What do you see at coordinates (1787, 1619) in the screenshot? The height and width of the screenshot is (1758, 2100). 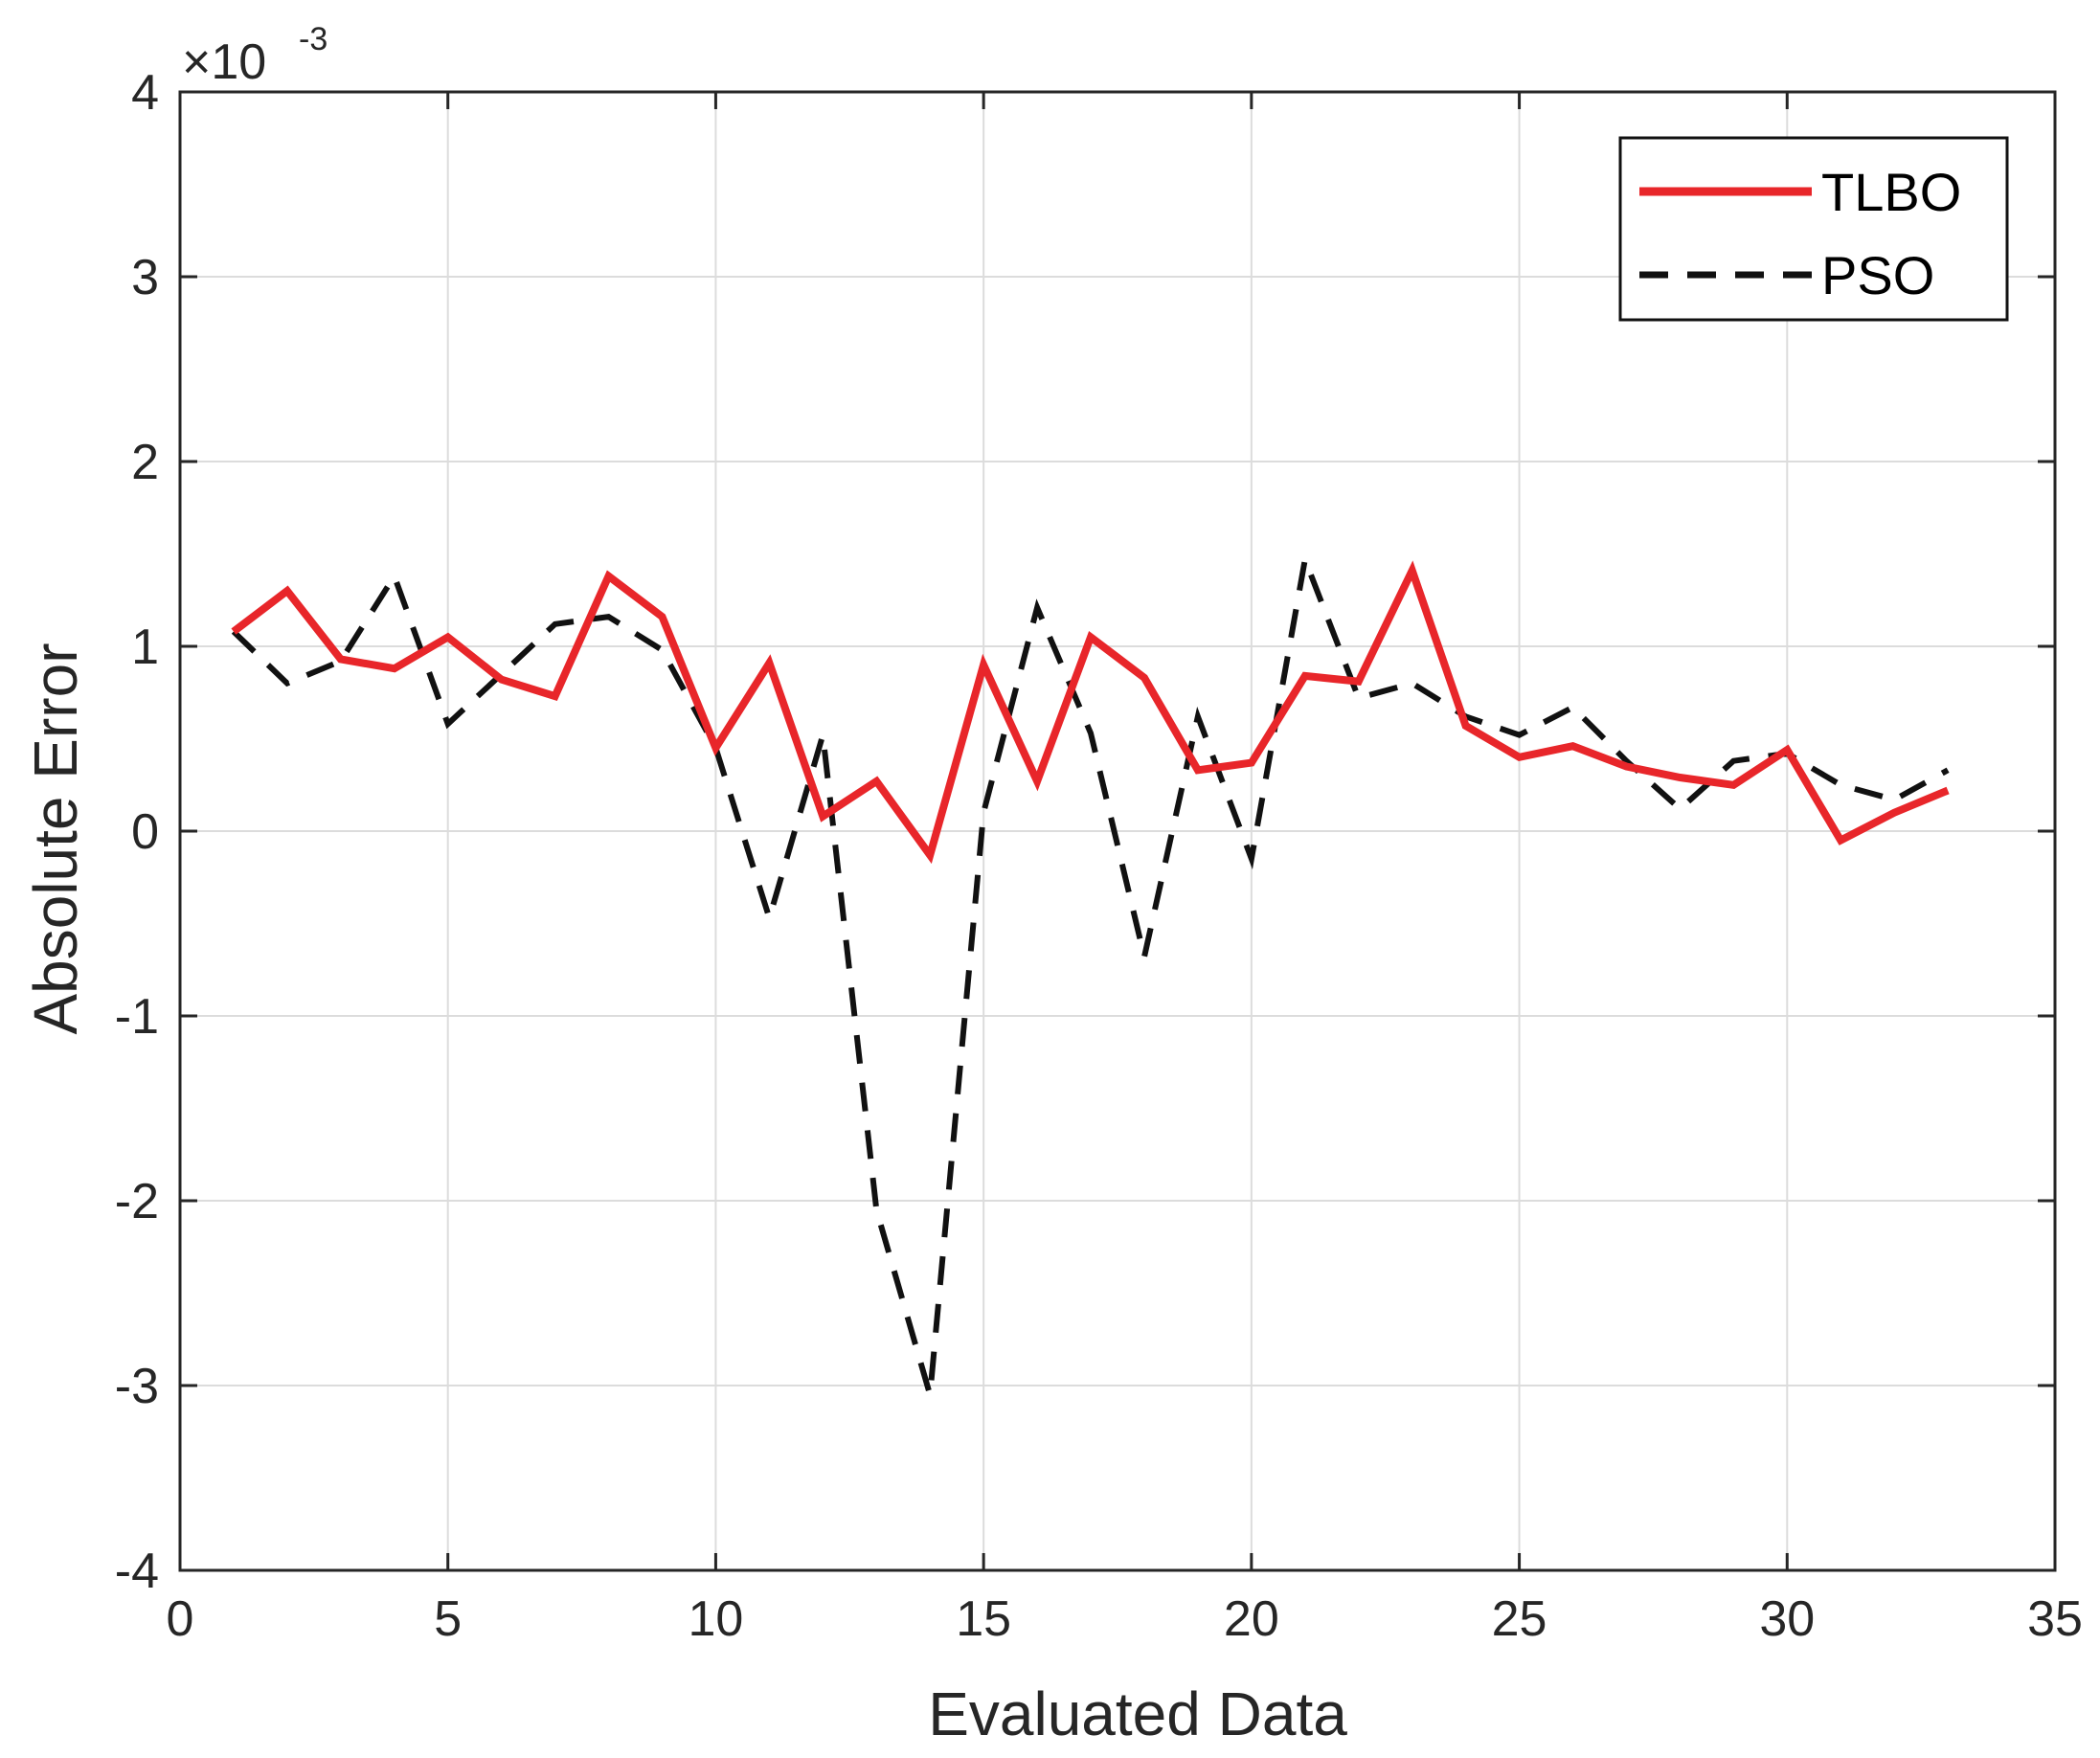 I see `x-tick-label: 30` at bounding box center [1787, 1619].